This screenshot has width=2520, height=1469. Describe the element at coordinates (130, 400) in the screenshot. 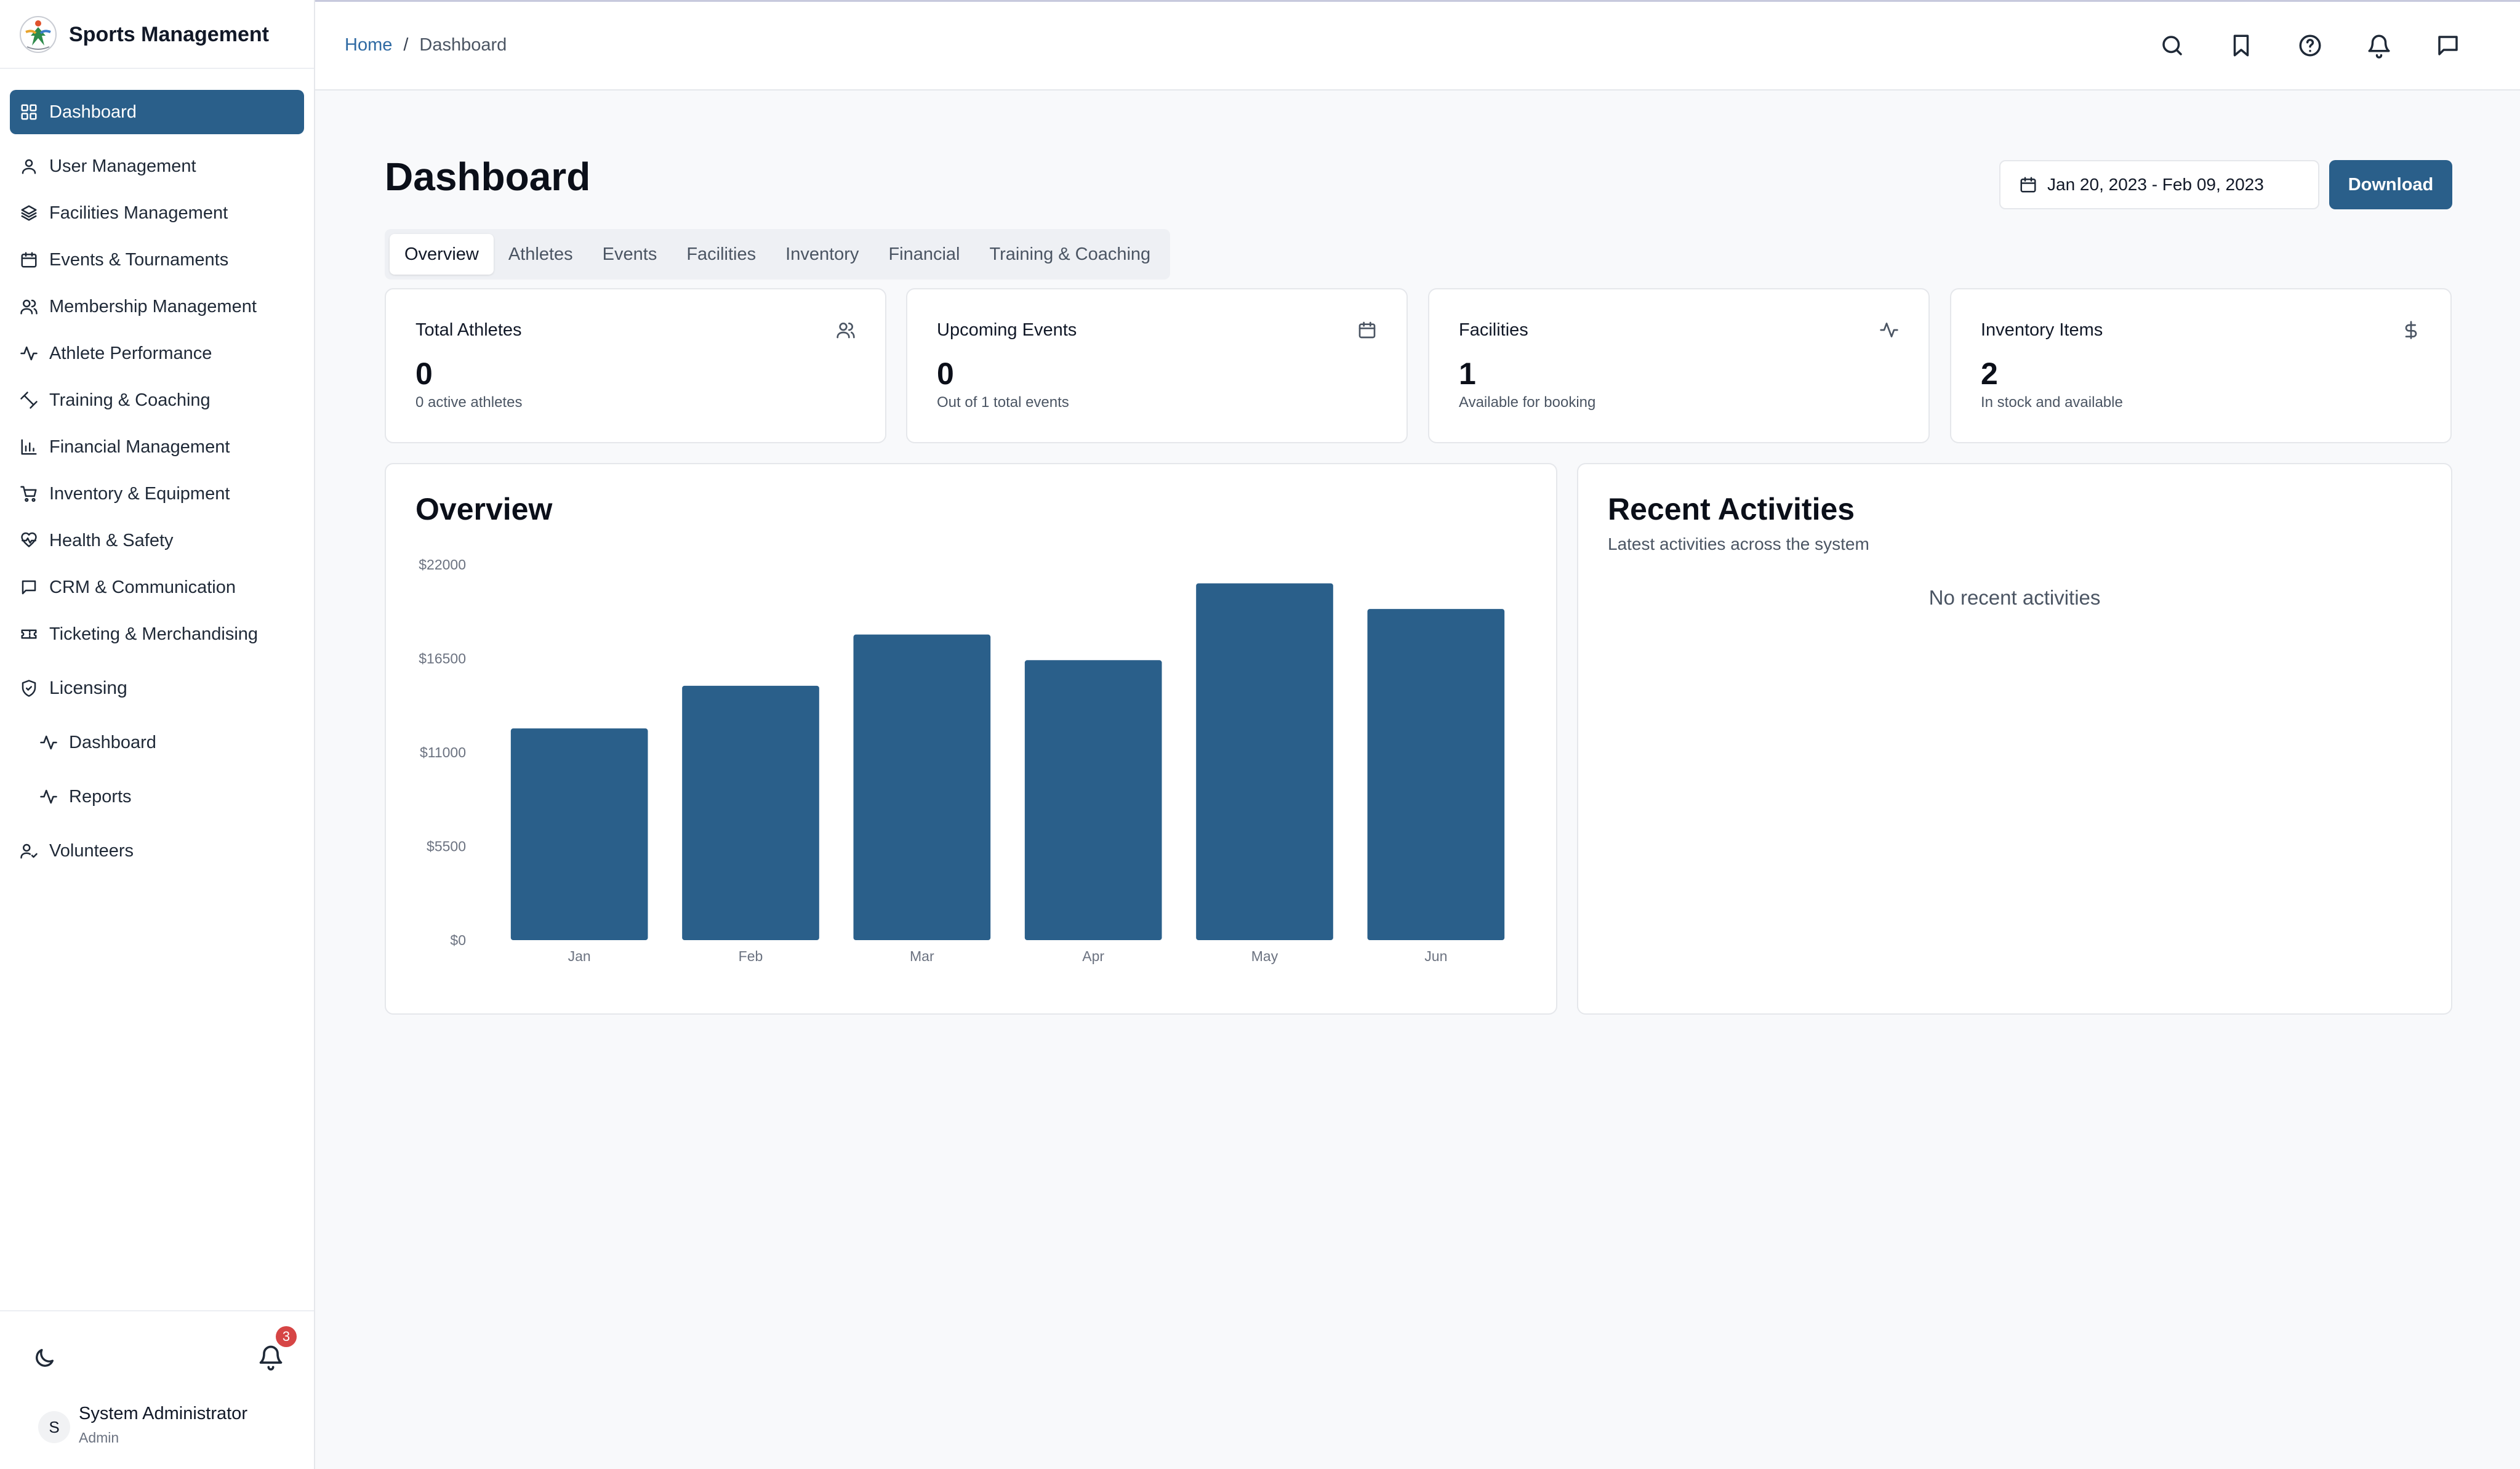

I see `sidebar-item-label: Training & Coaching` at that location.